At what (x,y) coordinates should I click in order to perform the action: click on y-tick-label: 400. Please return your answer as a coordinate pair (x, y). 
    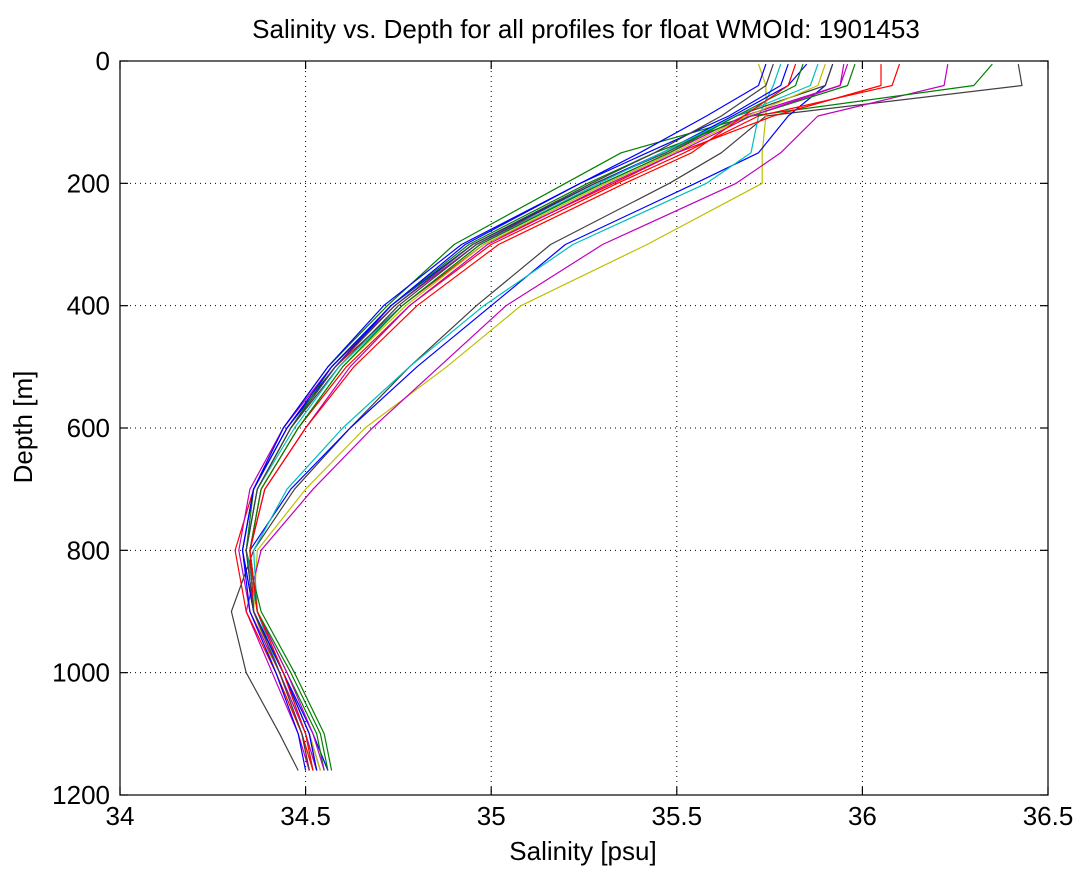
    Looking at the image, I should click on (88, 306).